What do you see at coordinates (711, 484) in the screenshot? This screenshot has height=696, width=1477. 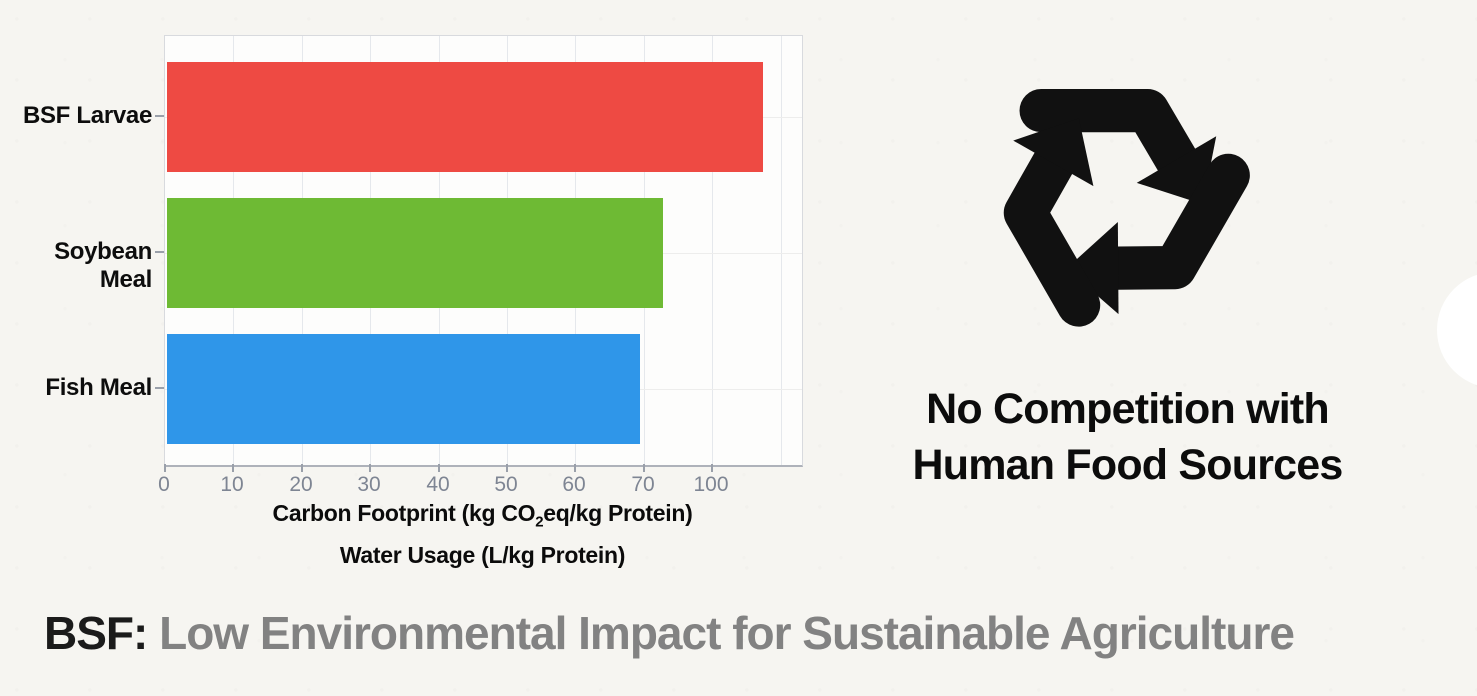 I see `x-tick-label: 100` at bounding box center [711, 484].